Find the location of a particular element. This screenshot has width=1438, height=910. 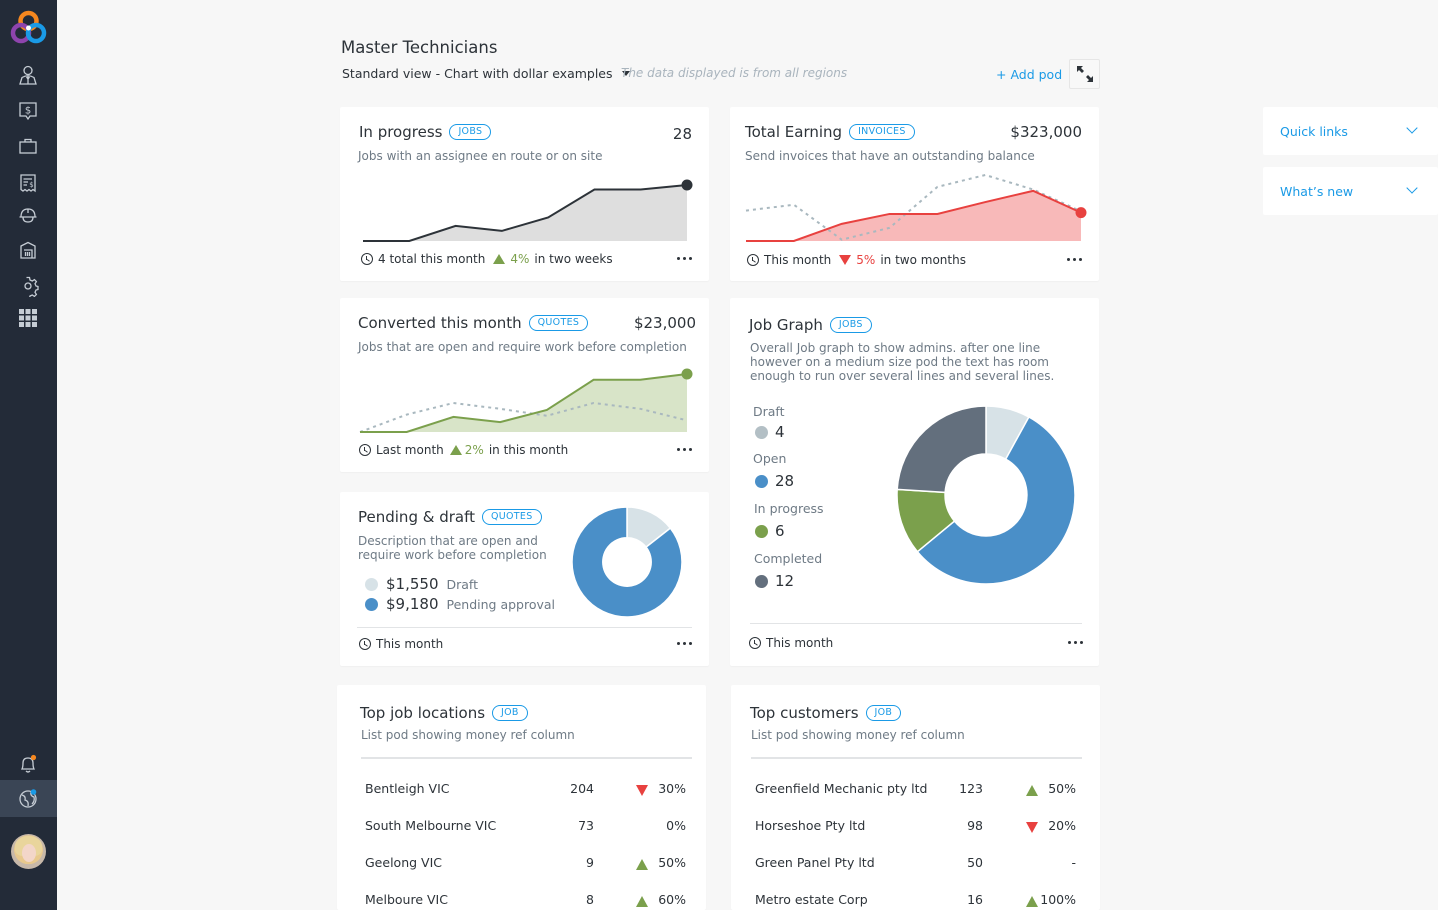

list-item-count: 73 is located at coordinates (586, 825).